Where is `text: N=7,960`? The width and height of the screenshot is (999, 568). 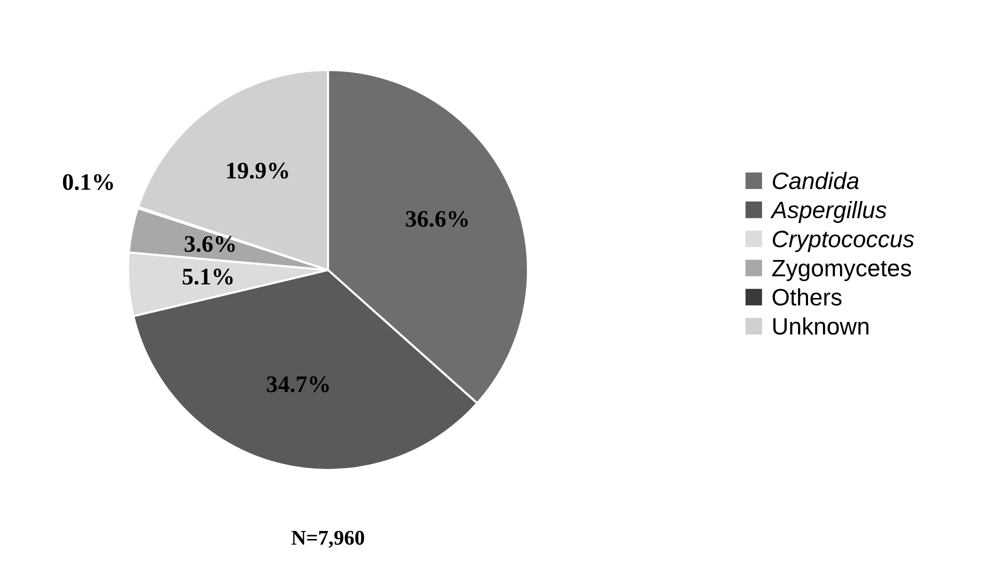
text: N=7,960 is located at coordinates (328, 539).